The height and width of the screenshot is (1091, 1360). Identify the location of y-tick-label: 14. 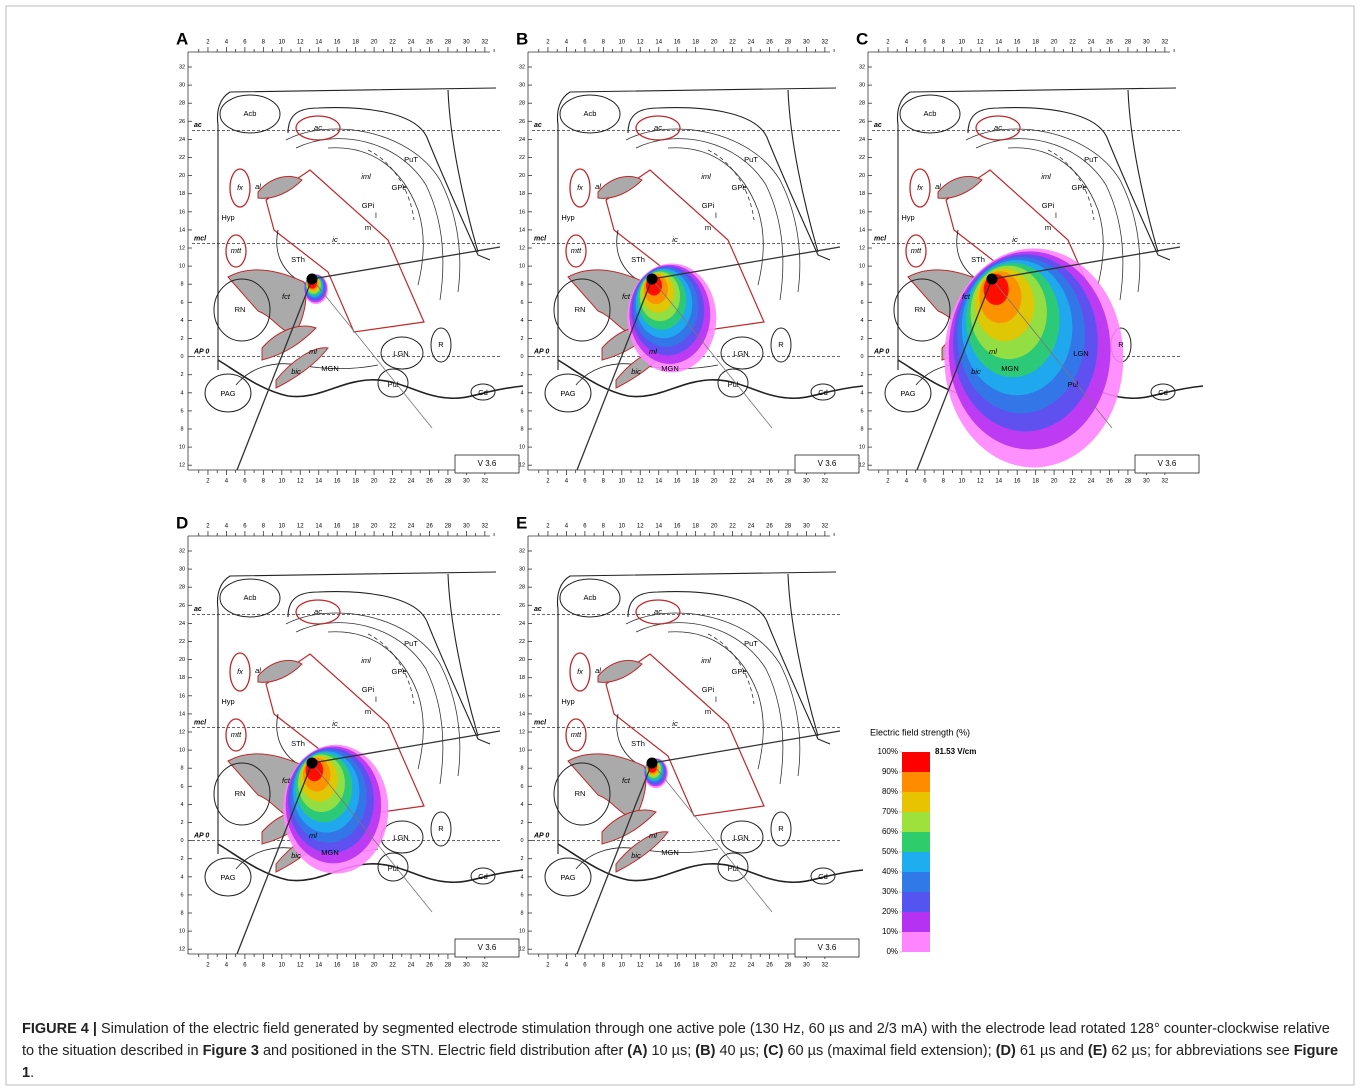
(182, 714).